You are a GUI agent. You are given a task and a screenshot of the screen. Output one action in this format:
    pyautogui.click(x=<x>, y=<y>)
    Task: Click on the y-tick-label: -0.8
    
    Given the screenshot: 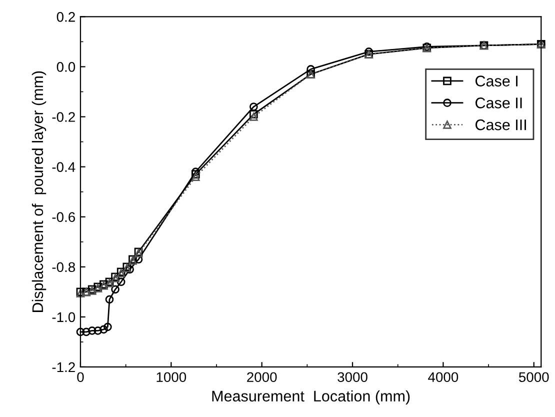 What is the action you would take?
    pyautogui.click(x=64, y=267)
    